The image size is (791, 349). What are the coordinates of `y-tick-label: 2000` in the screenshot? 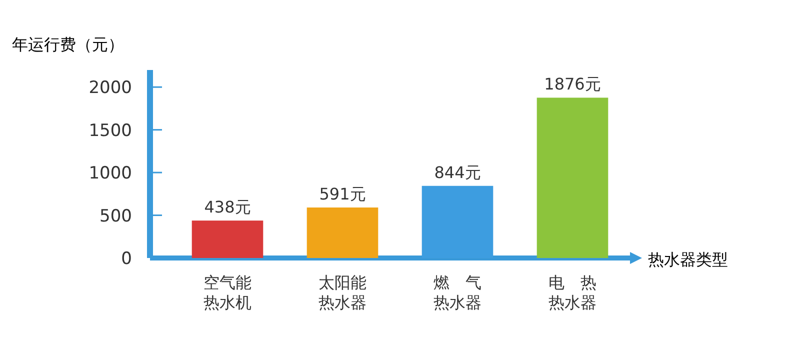 It's located at (110, 88).